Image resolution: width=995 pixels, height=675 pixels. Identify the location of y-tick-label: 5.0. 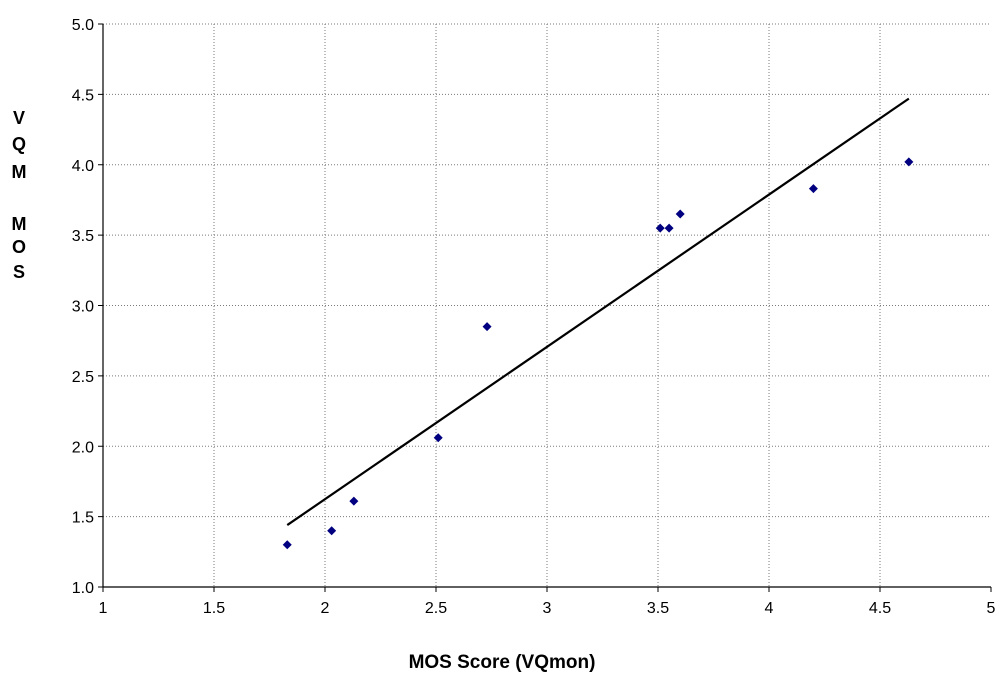
(83, 25).